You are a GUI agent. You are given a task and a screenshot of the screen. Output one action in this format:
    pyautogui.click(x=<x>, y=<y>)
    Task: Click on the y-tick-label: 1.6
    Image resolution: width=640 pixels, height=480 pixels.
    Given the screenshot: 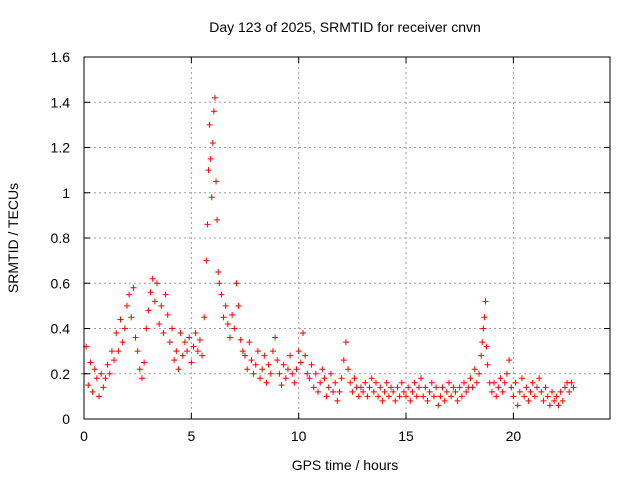 What is the action you would take?
    pyautogui.click(x=61, y=57)
    